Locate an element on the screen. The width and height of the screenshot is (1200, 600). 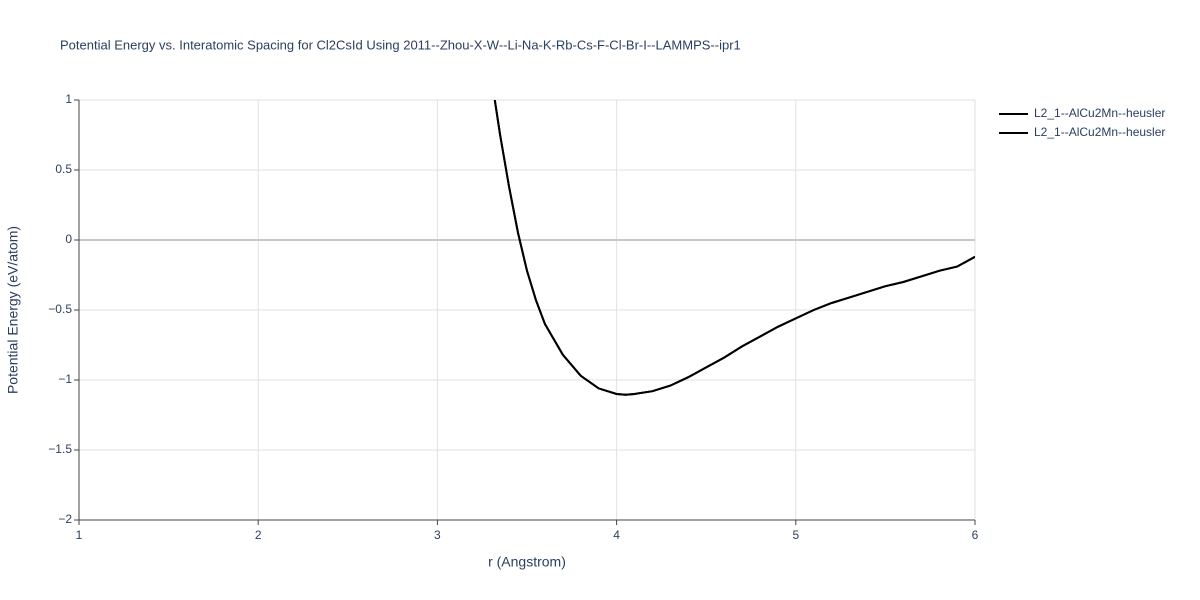
x-tick-label: 3 is located at coordinates (437, 535).